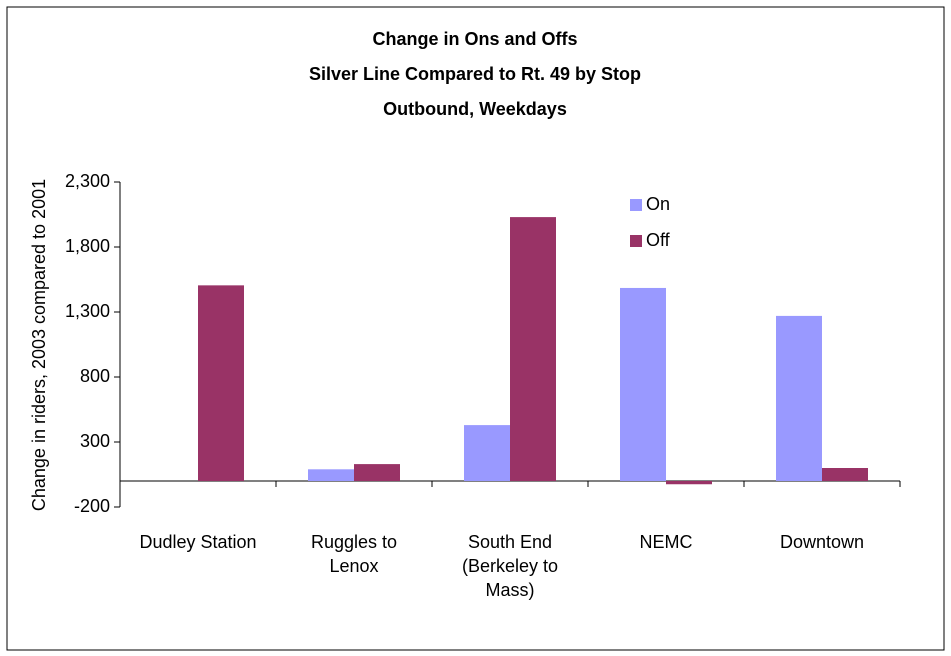 The height and width of the screenshot is (656, 951). Describe the element at coordinates (658, 204) in the screenshot. I see `legend-label: On` at that location.